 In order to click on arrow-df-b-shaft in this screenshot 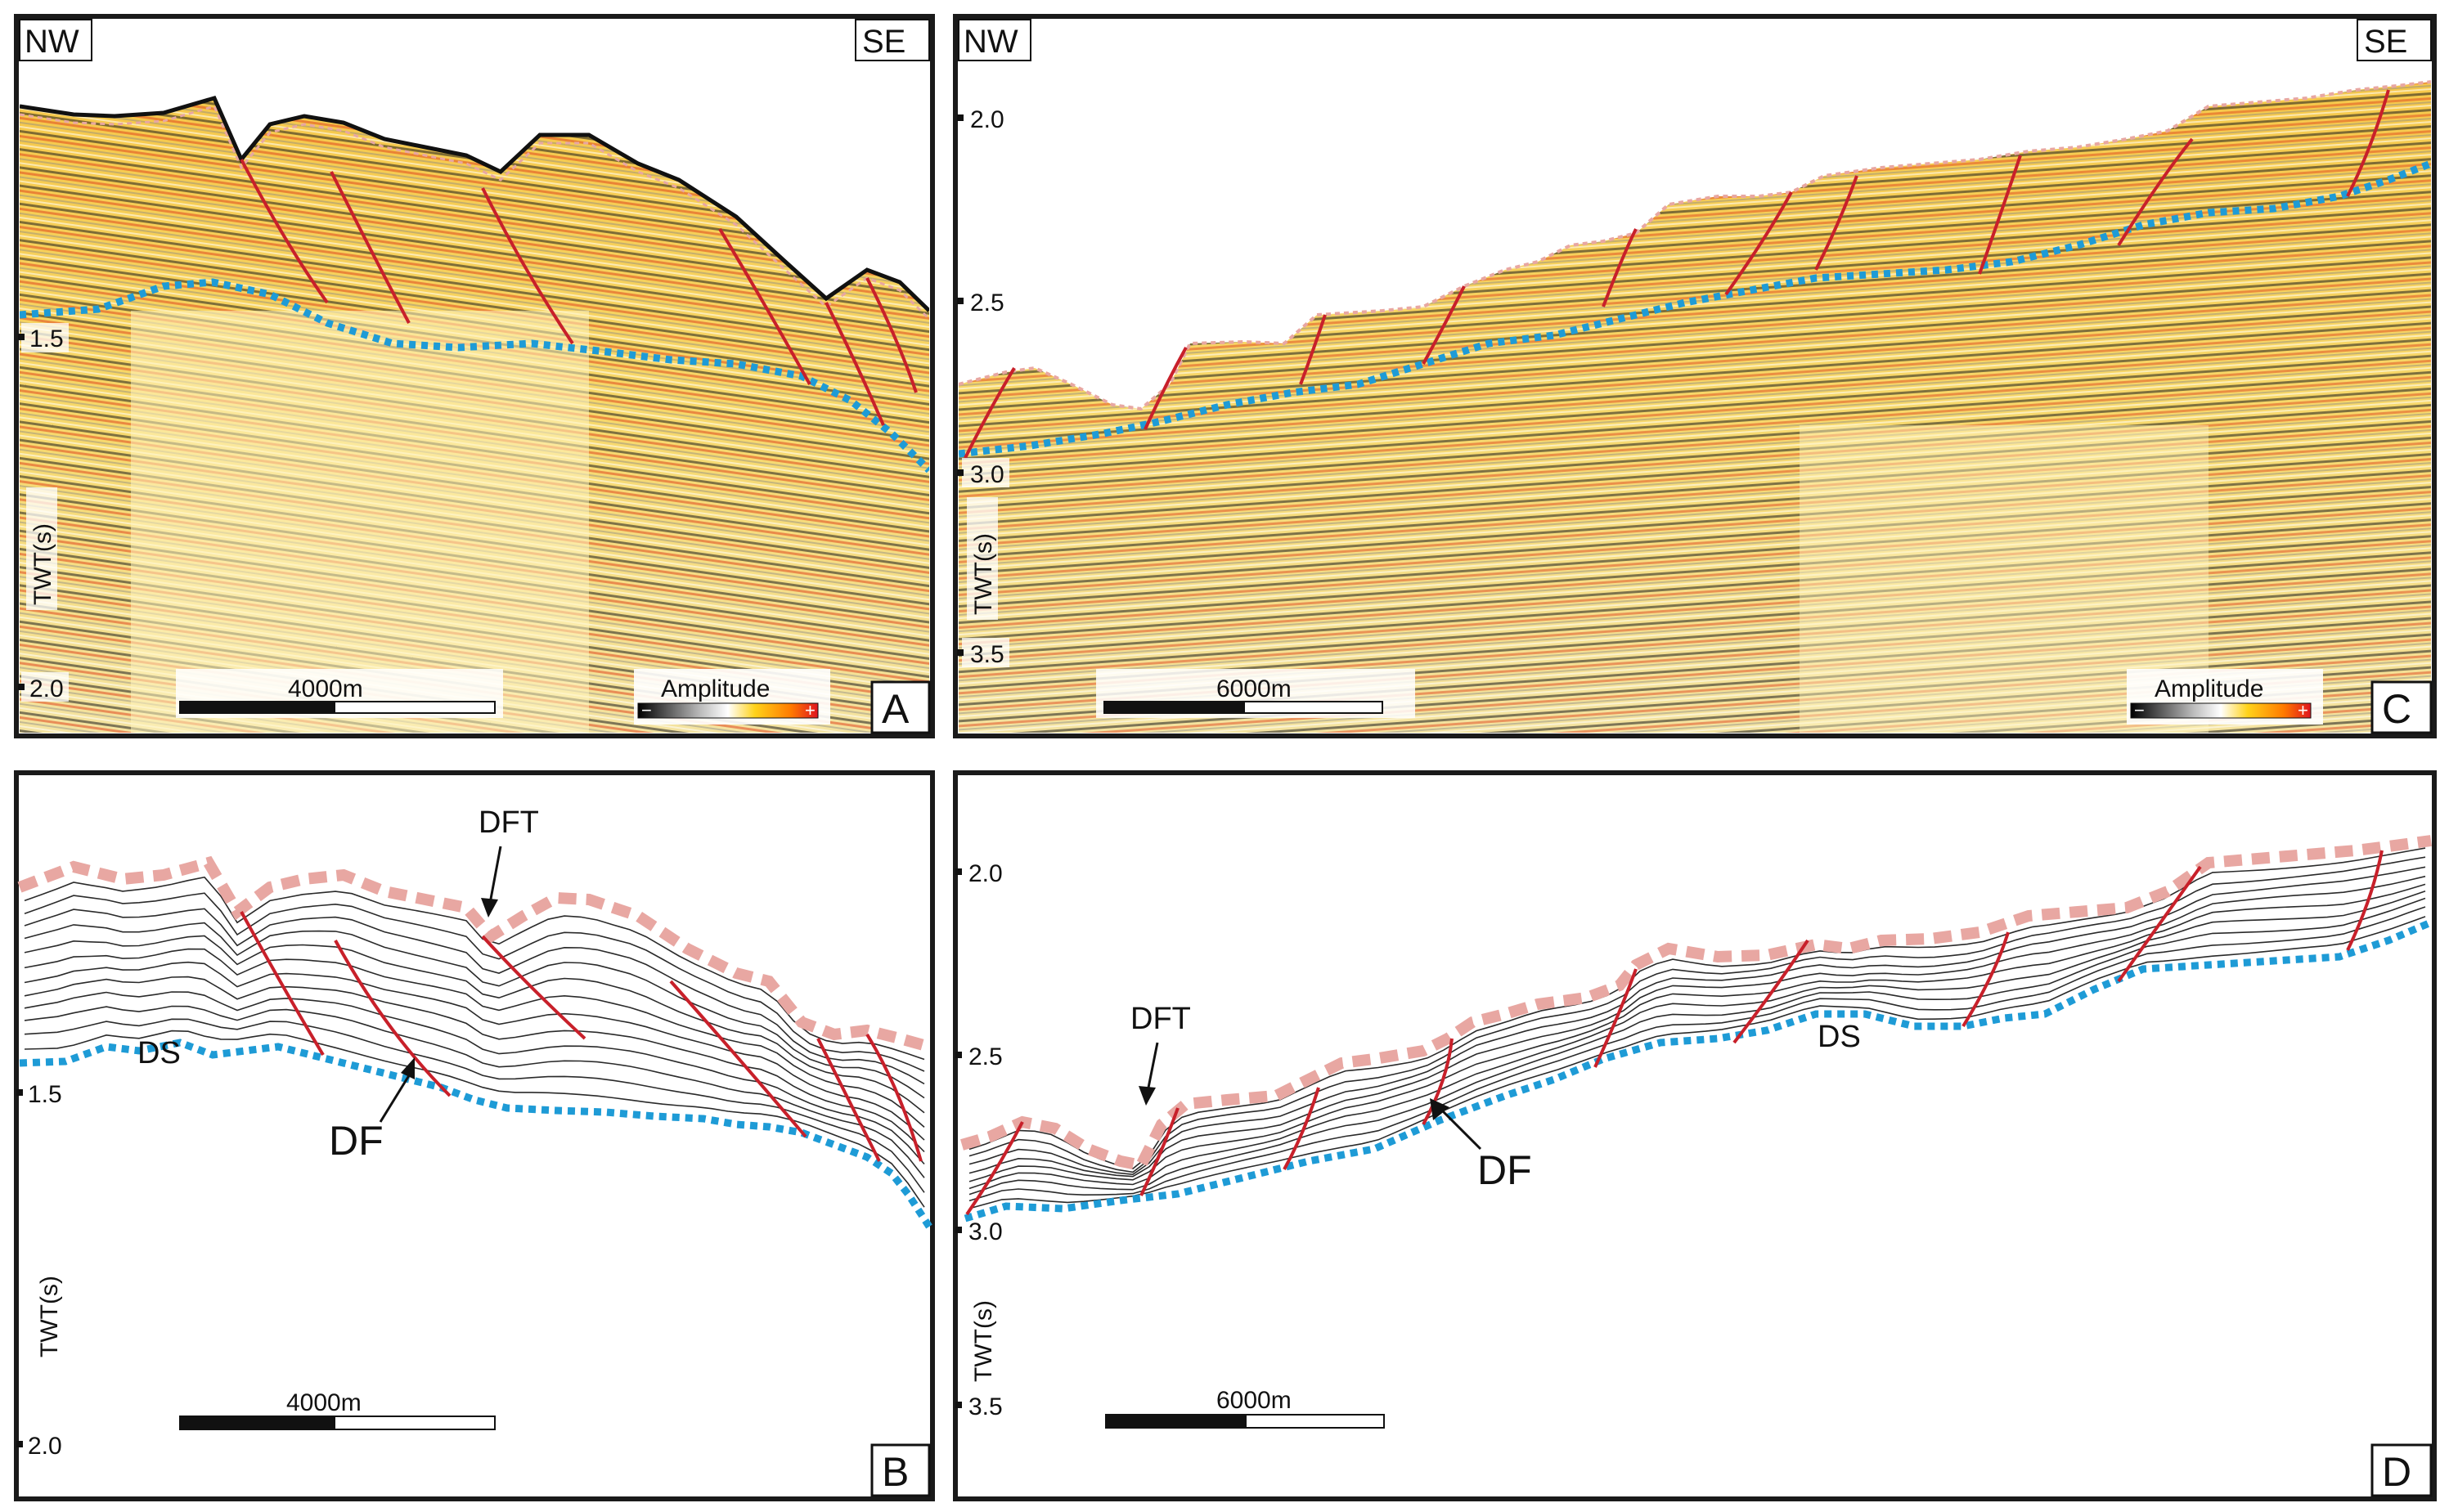, I will do `click(395, 1097)`.